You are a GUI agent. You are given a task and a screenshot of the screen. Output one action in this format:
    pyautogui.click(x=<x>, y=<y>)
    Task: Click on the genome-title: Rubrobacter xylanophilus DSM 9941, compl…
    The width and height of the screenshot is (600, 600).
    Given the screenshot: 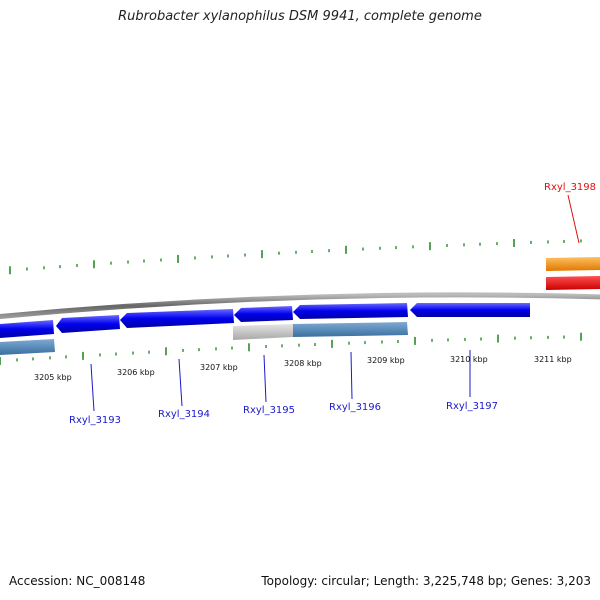 What is the action you would take?
    pyautogui.click(x=300, y=16)
    